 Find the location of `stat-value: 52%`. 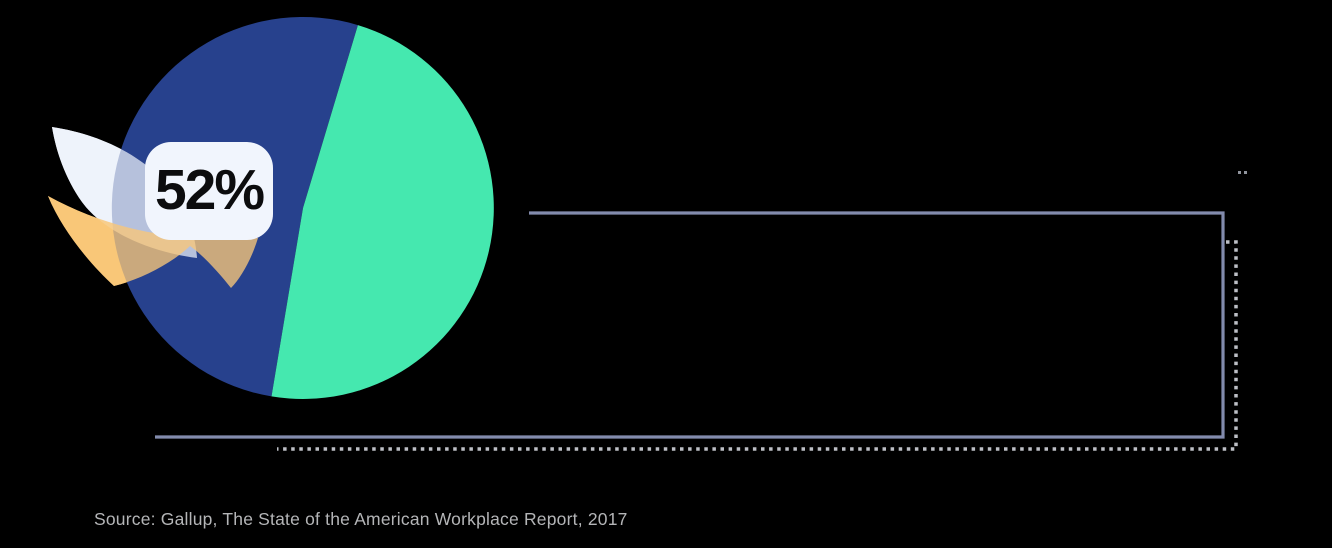

stat-value: 52% is located at coordinates (209, 189).